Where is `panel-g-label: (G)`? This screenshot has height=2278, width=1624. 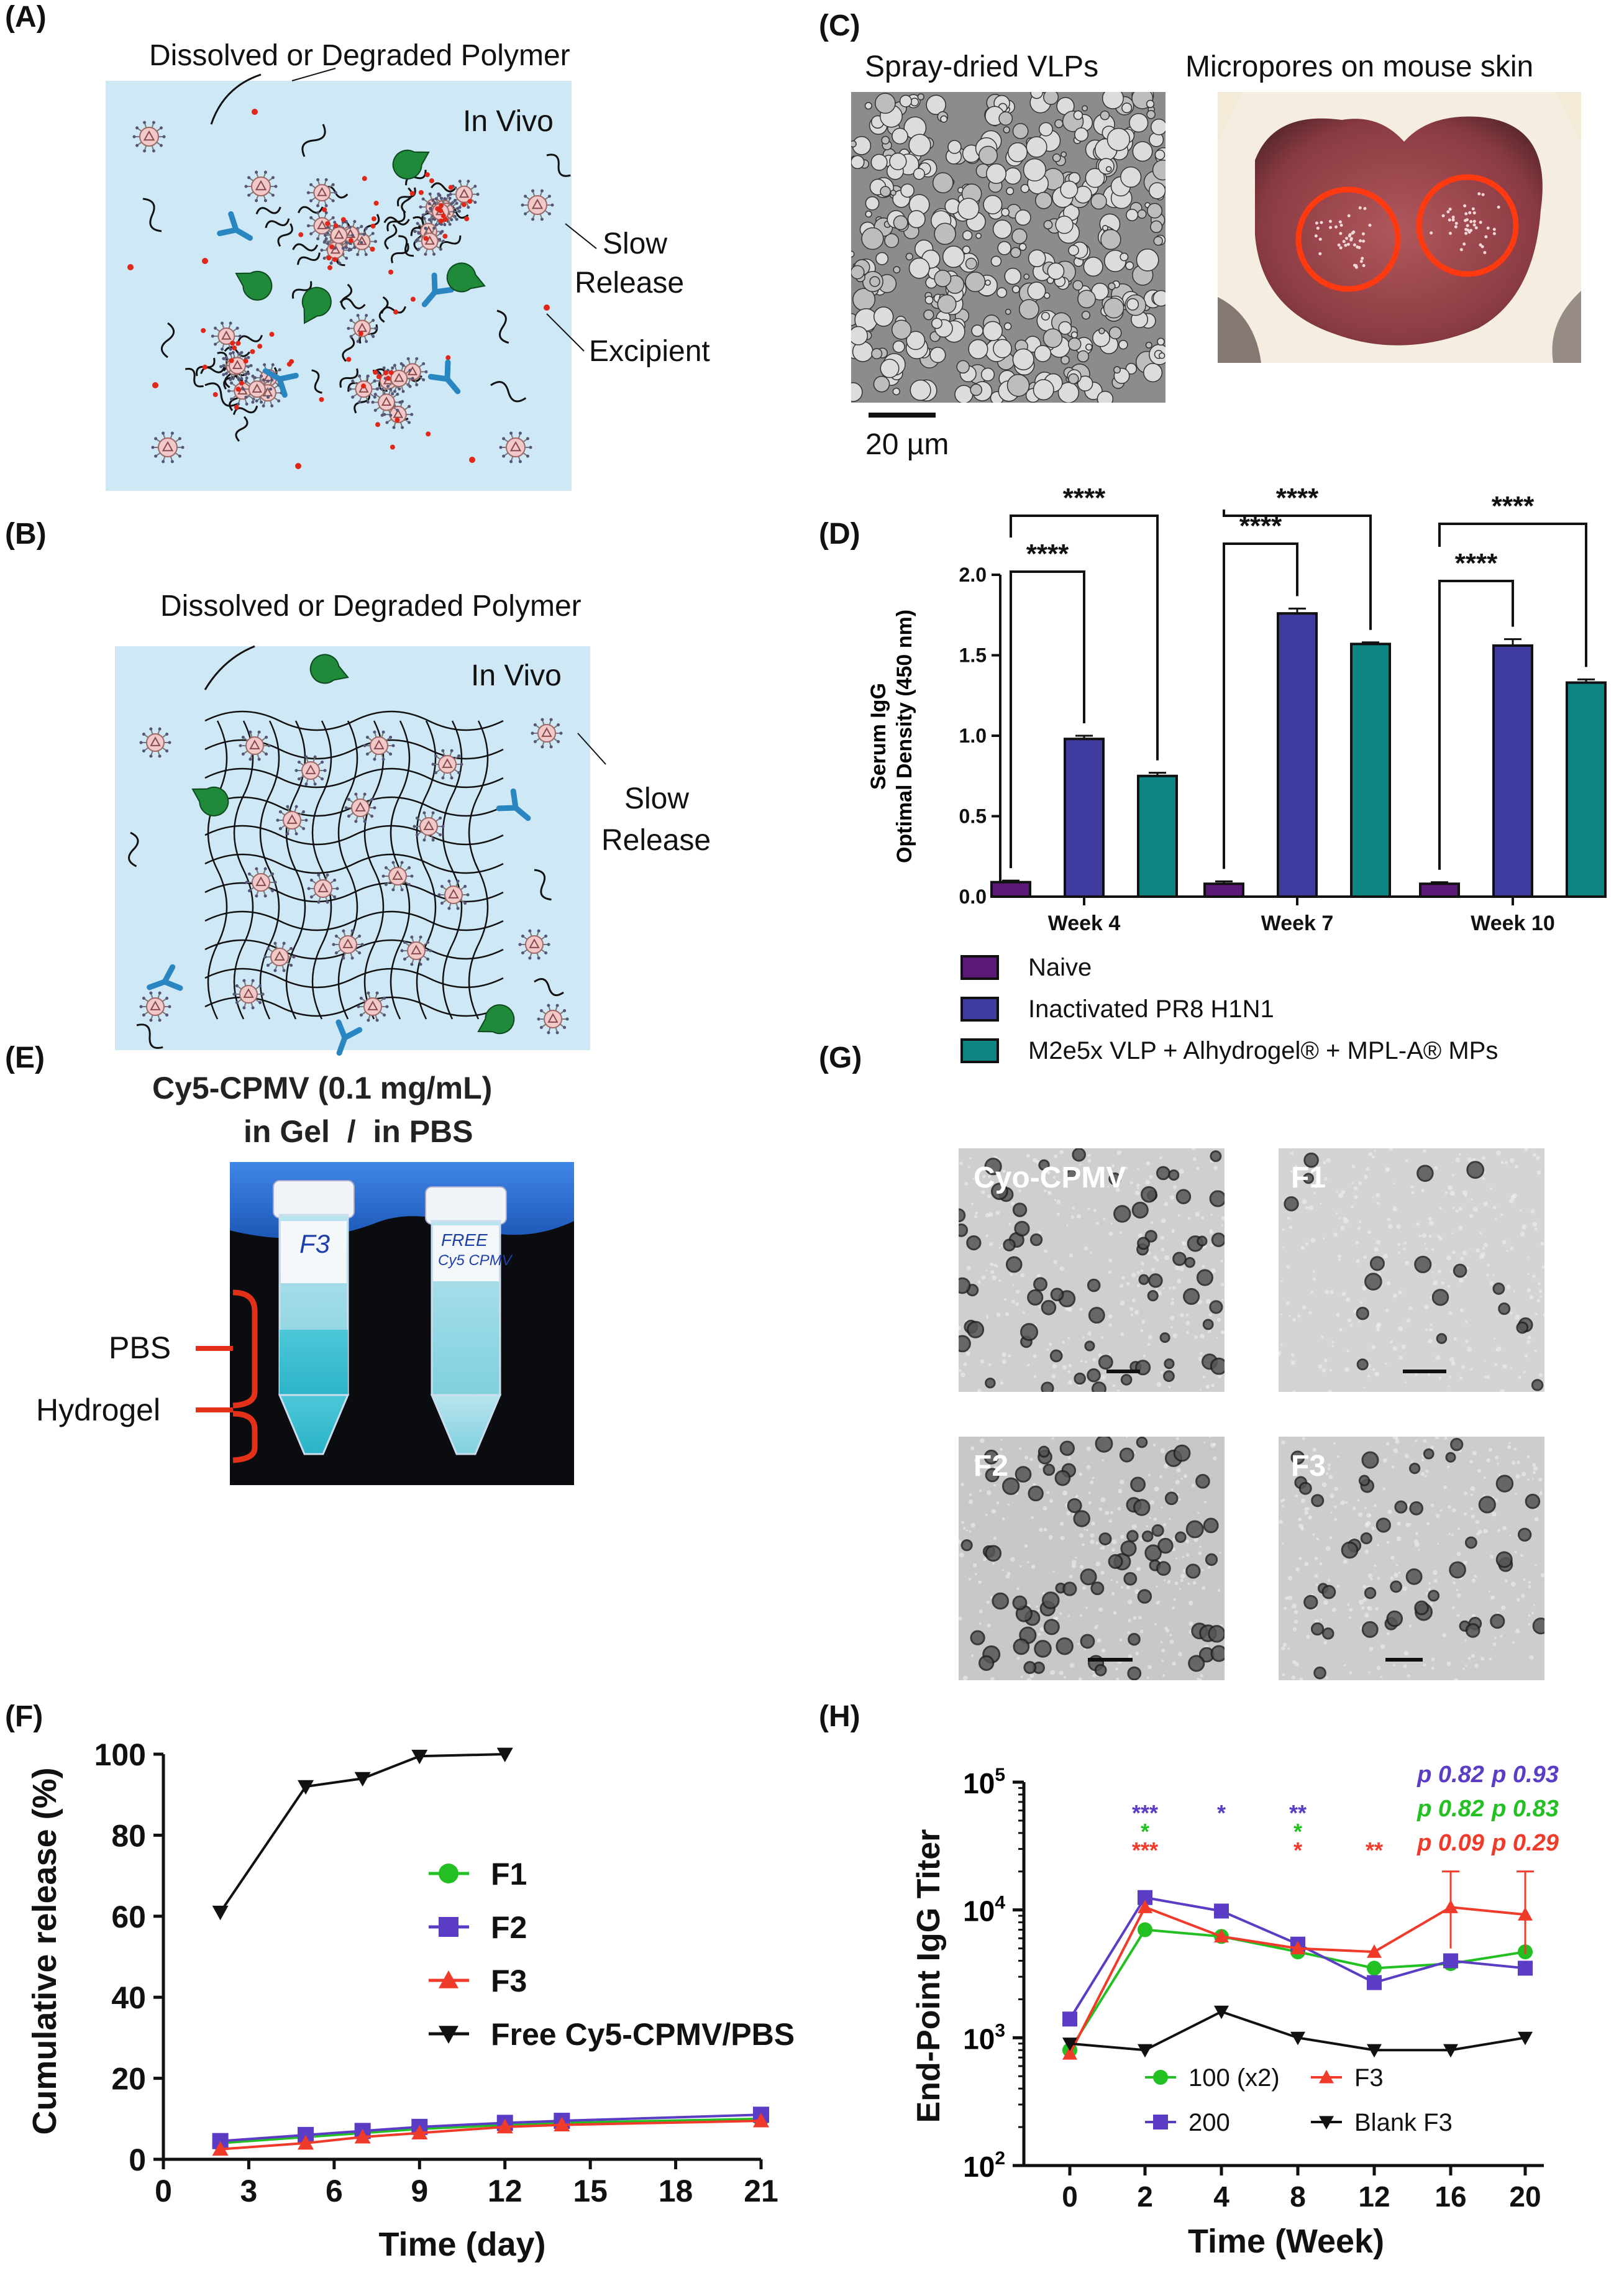 panel-g-label: (G) is located at coordinates (840, 1057).